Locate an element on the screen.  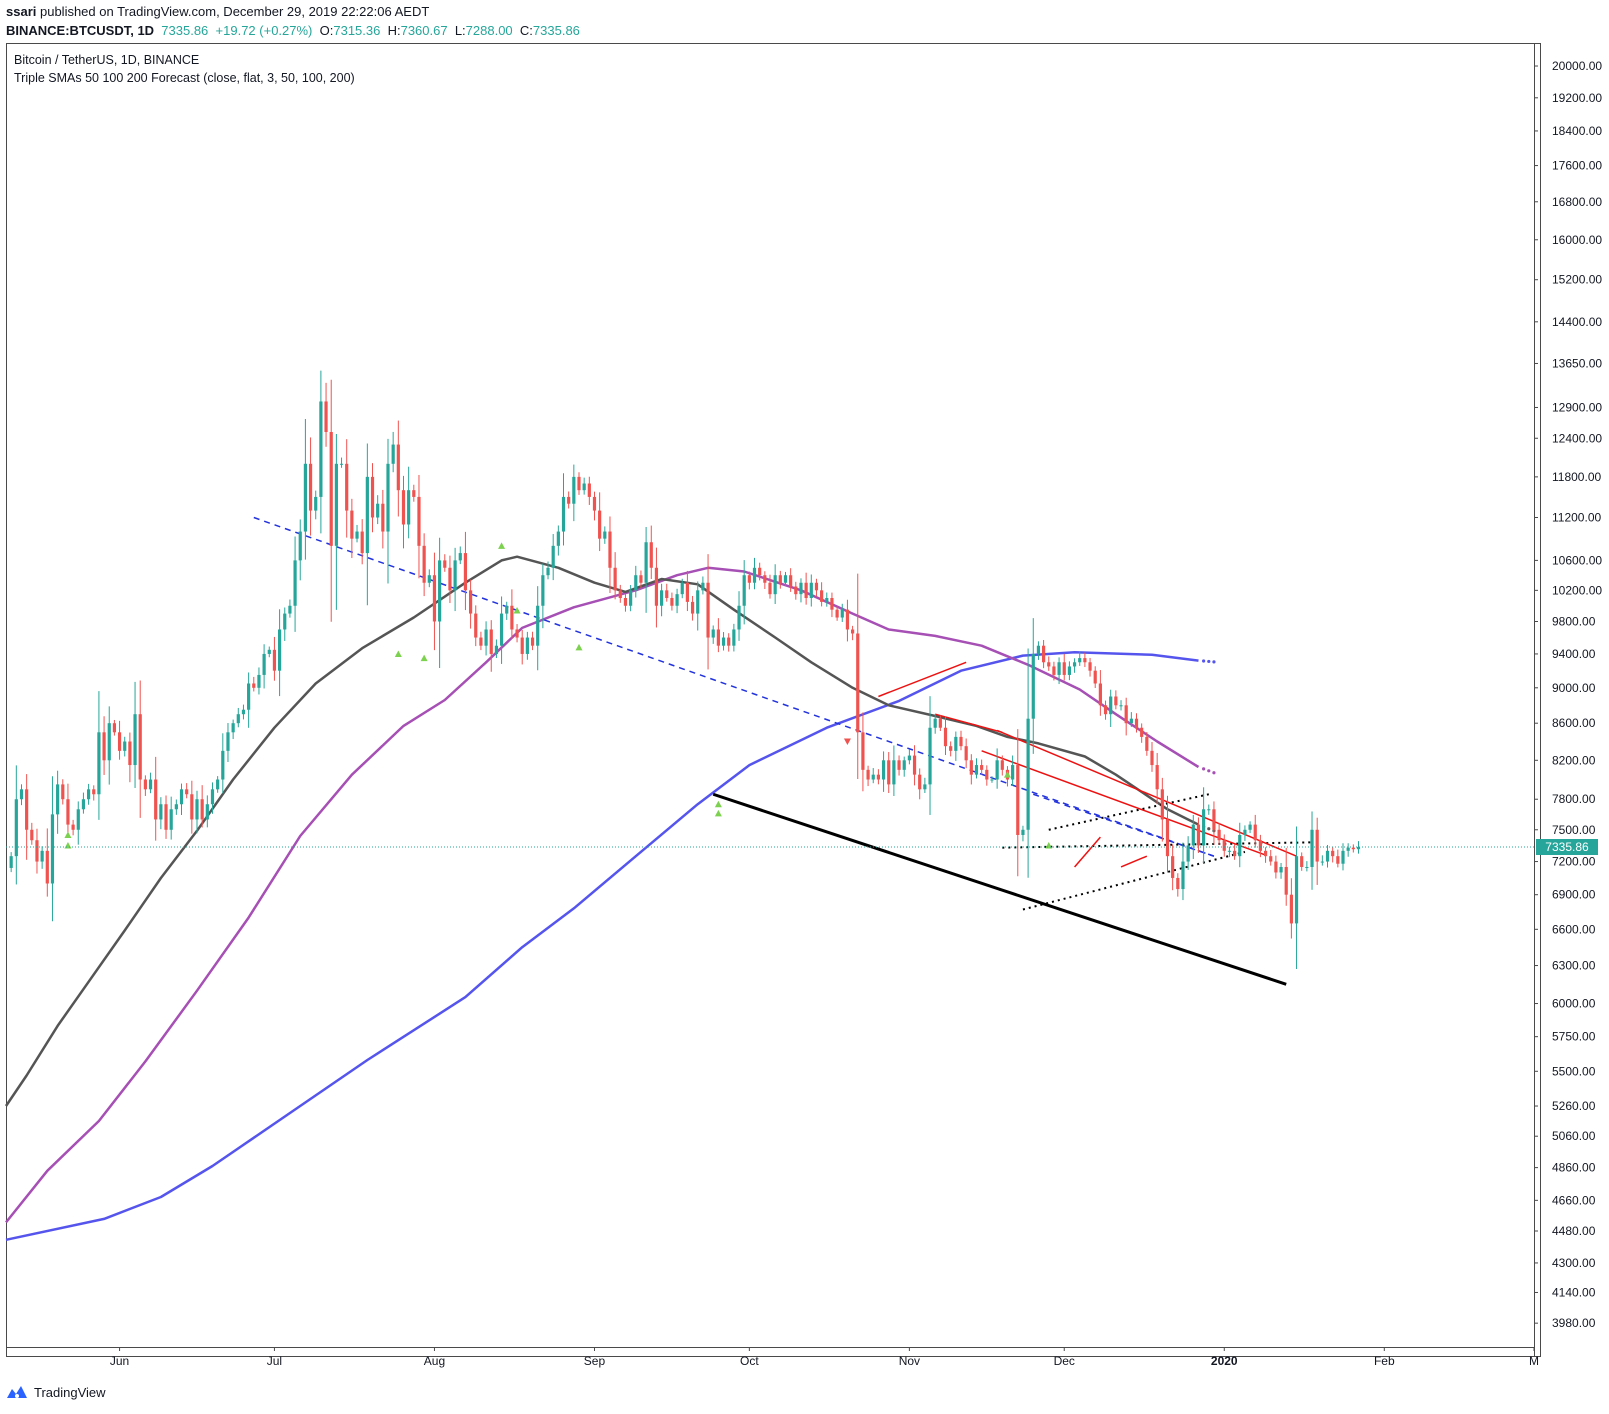
publisher-name: ssari is located at coordinates (21, 11).